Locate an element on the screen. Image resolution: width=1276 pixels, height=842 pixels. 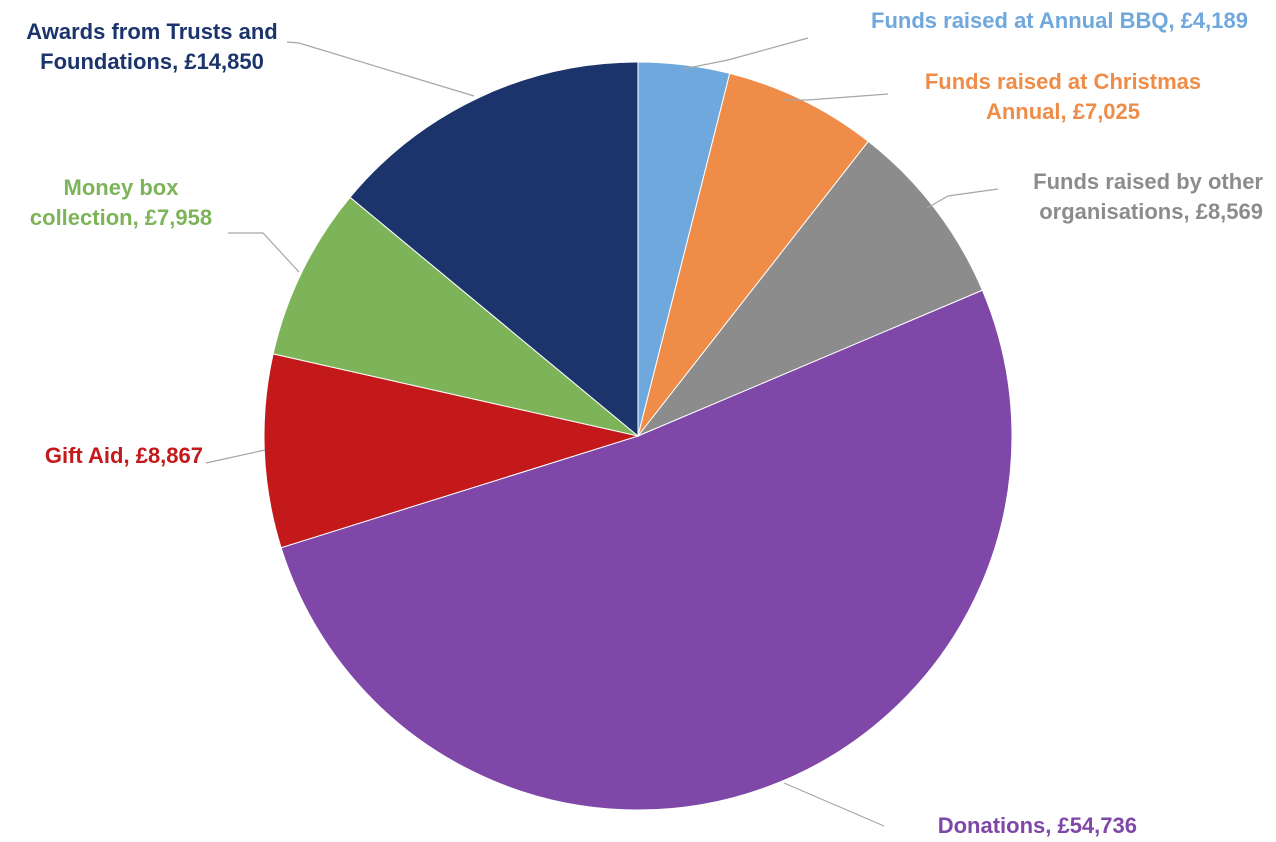
data-label-christmas: Funds raised at Christmas Annual, £7,025 is located at coordinates (1063, 96).